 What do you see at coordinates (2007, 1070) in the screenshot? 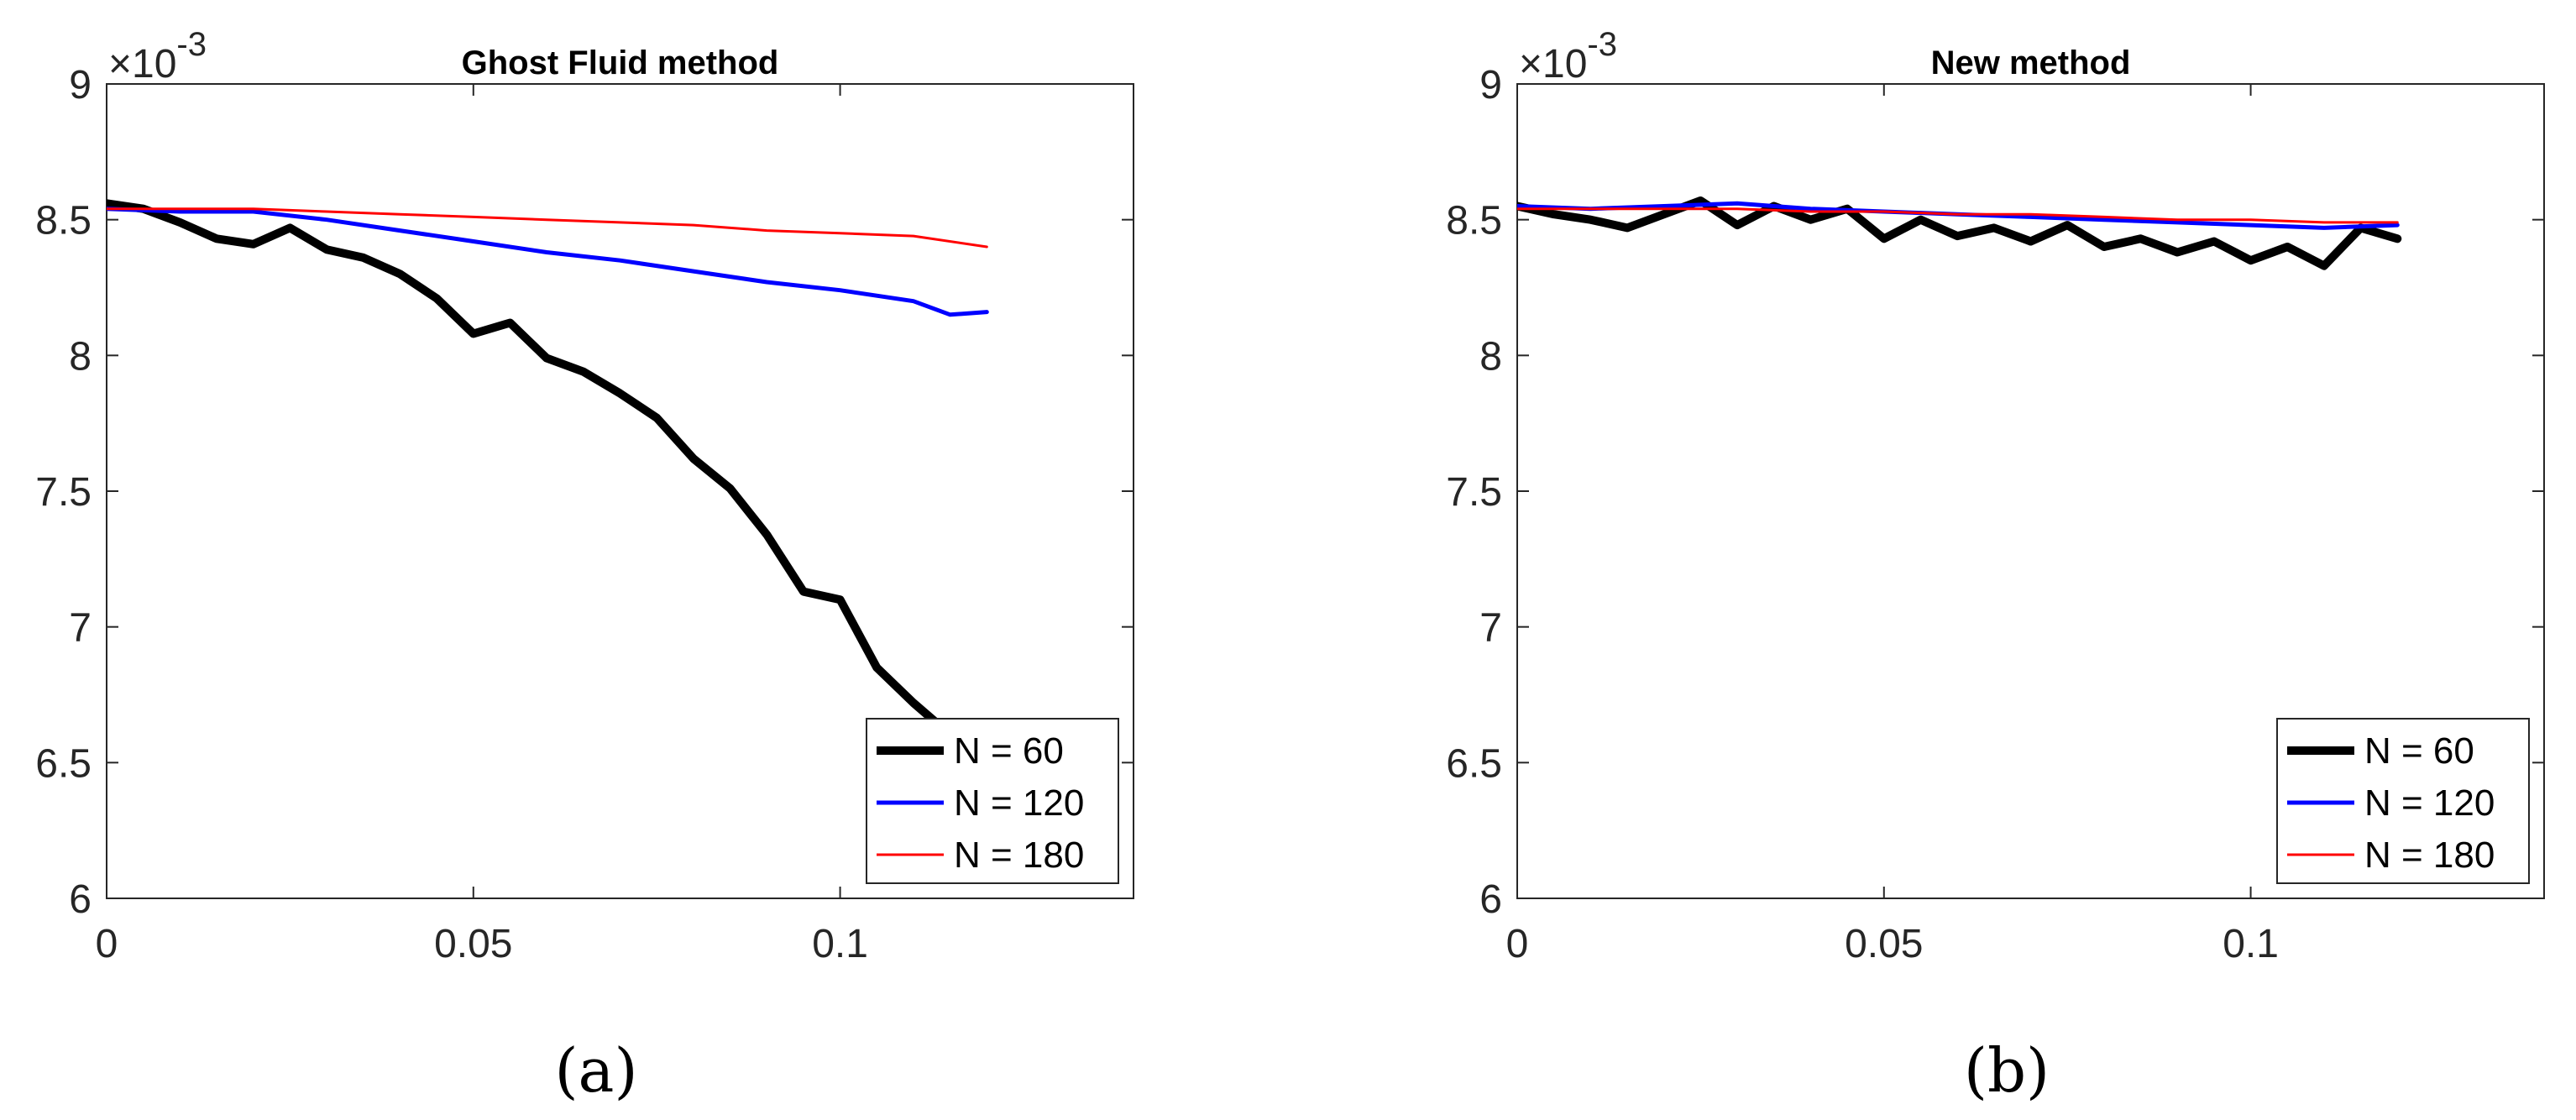
I see `panel-label: (b)` at bounding box center [2007, 1070].